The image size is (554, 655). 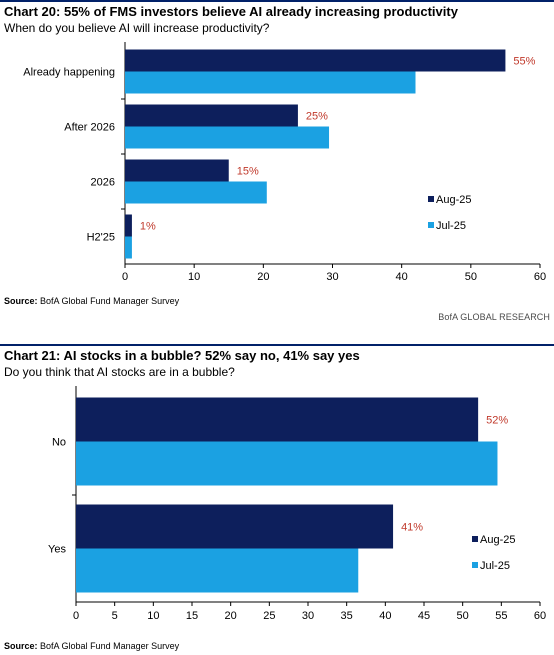 What do you see at coordinates (57, 550) in the screenshot?
I see `category-label: Yes` at bounding box center [57, 550].